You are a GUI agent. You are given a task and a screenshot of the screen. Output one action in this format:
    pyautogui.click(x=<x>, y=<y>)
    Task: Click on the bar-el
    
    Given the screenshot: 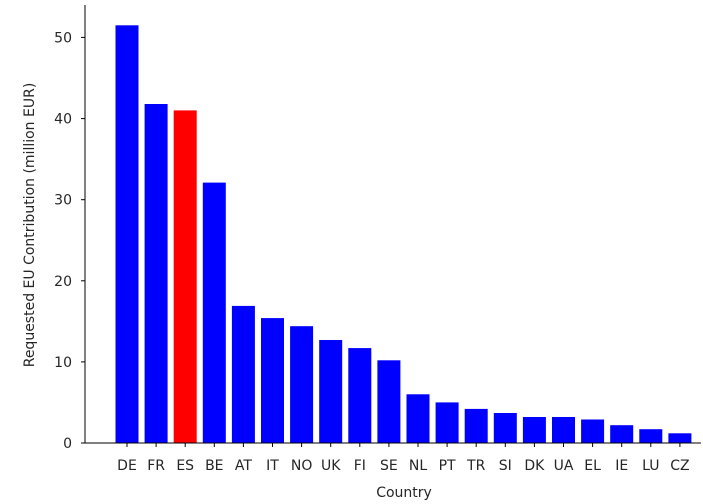 What is the action you would take?
    pyautogui.click(x=593, y=431)
    